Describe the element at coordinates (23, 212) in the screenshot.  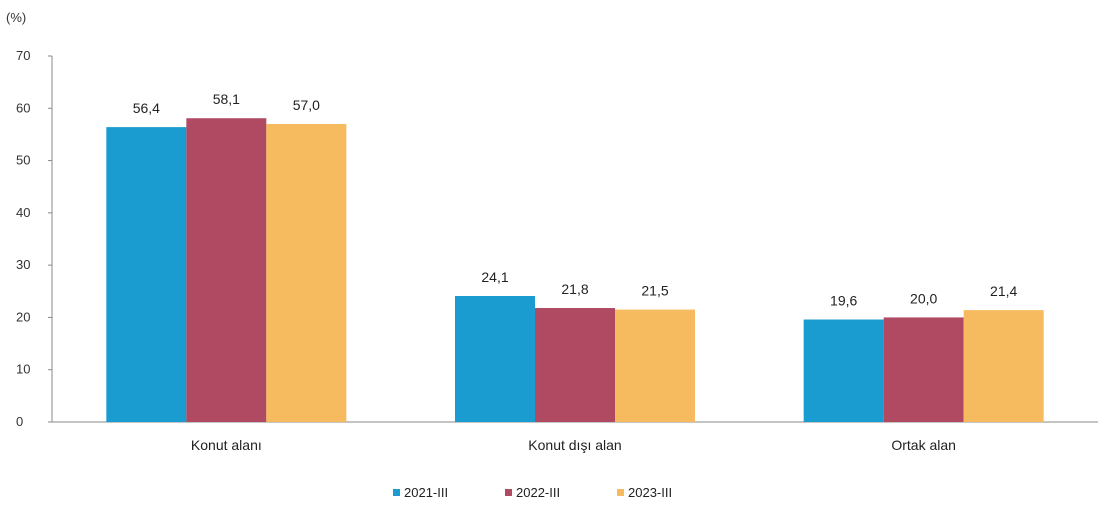
I see `y-tick-label: 40` at that location.